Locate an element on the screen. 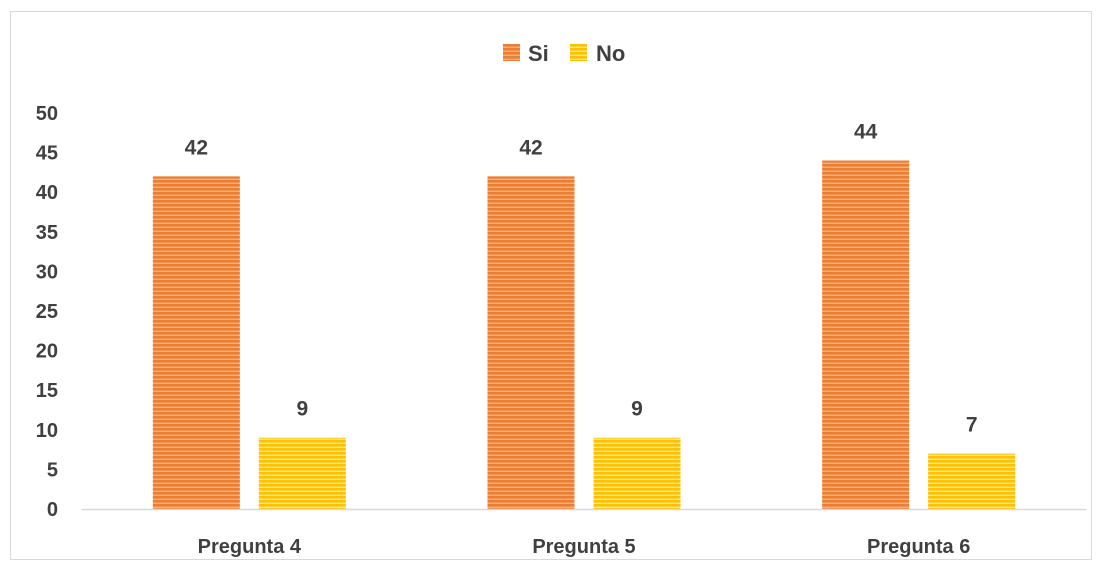 This screenshot has height=571, width=1102. y-tick-label: 15 is located at coordinates (47, 391).